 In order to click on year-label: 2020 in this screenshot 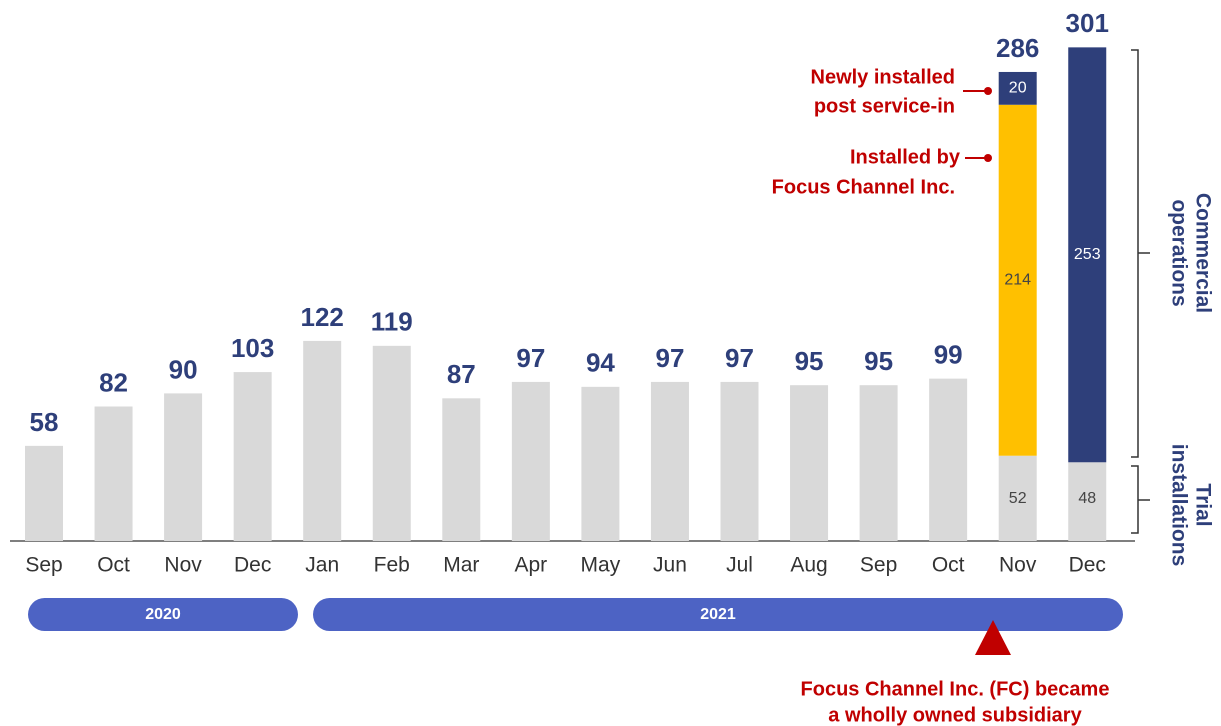, I will do `click(163, 614)`.